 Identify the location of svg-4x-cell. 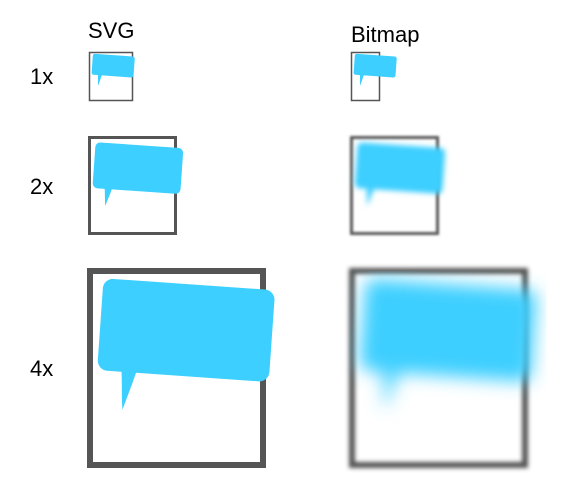
(181, 368).